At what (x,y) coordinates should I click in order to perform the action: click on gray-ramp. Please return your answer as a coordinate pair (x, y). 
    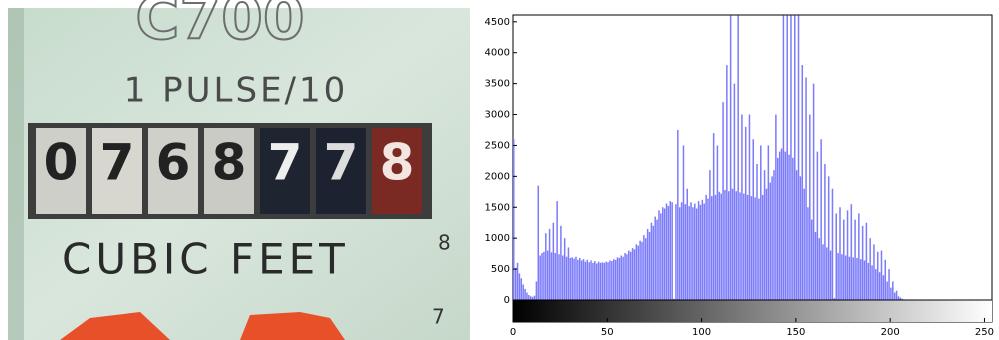
    Looking at the image, I should click on (752, 311).